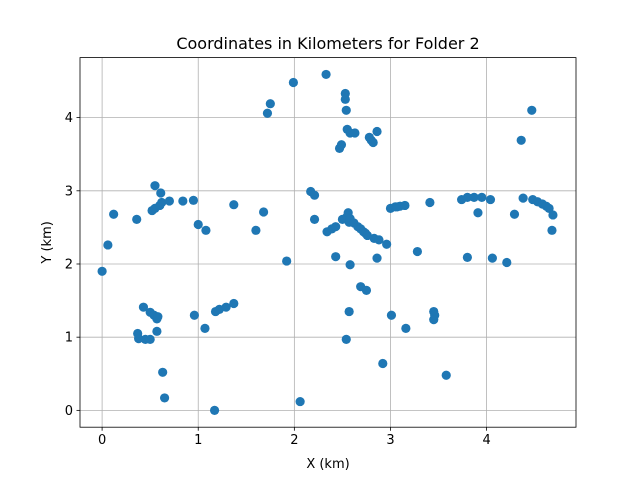 The width and height of the screenshot is (640, 485). What do you see at coordinates (294, 440) in the screenshot?
I see `x-tick-label: 2` at bounding box center [294, 440].